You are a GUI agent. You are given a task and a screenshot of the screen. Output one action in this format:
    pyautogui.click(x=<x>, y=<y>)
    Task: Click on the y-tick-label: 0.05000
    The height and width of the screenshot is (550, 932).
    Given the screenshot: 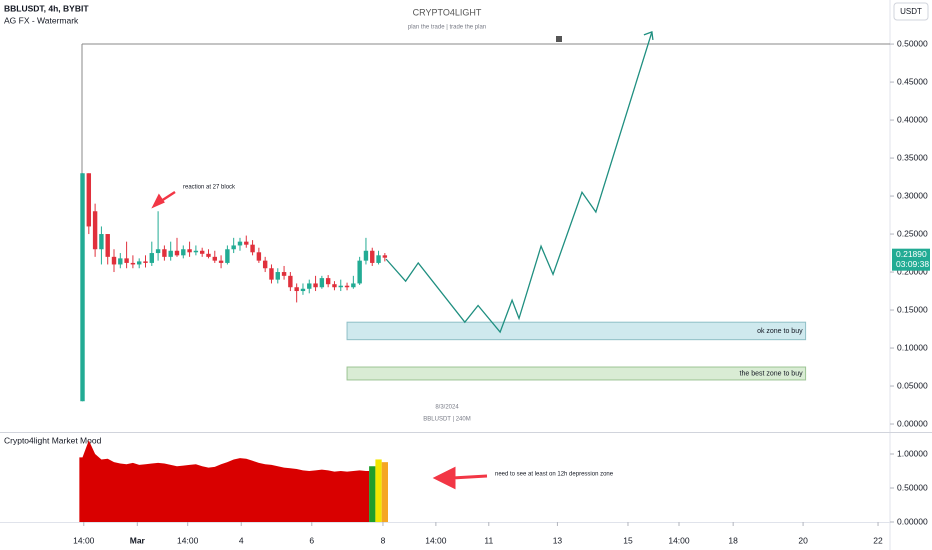 What is the action you would take?
    pyautogui.click(x=912, y=385)
    